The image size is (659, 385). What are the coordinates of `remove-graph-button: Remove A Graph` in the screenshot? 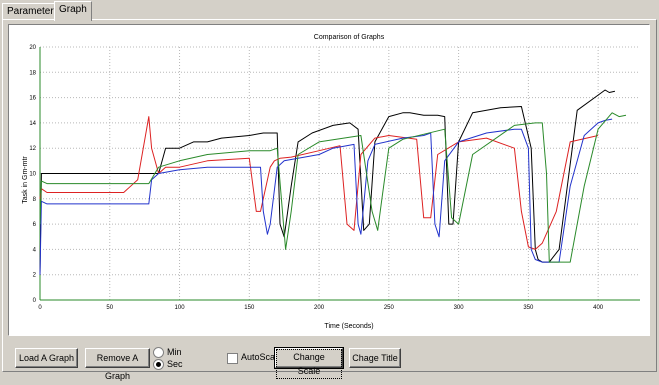 It's located at (117, 364).